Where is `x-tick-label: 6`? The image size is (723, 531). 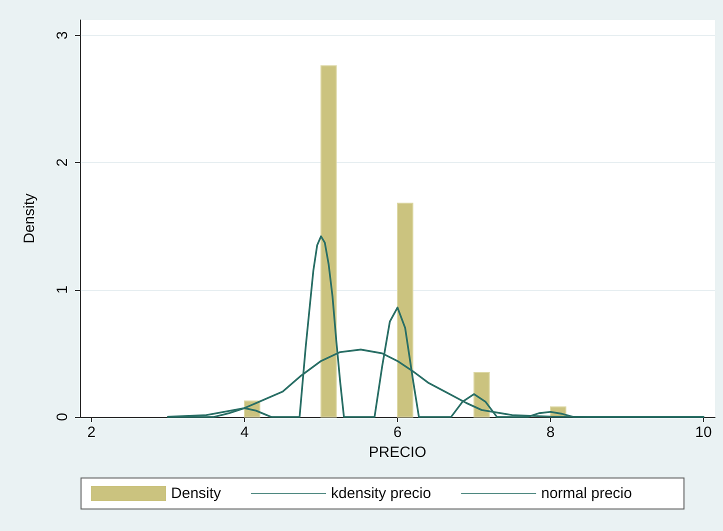 x-tick-label: 6 is located at coordinates (397, 432).